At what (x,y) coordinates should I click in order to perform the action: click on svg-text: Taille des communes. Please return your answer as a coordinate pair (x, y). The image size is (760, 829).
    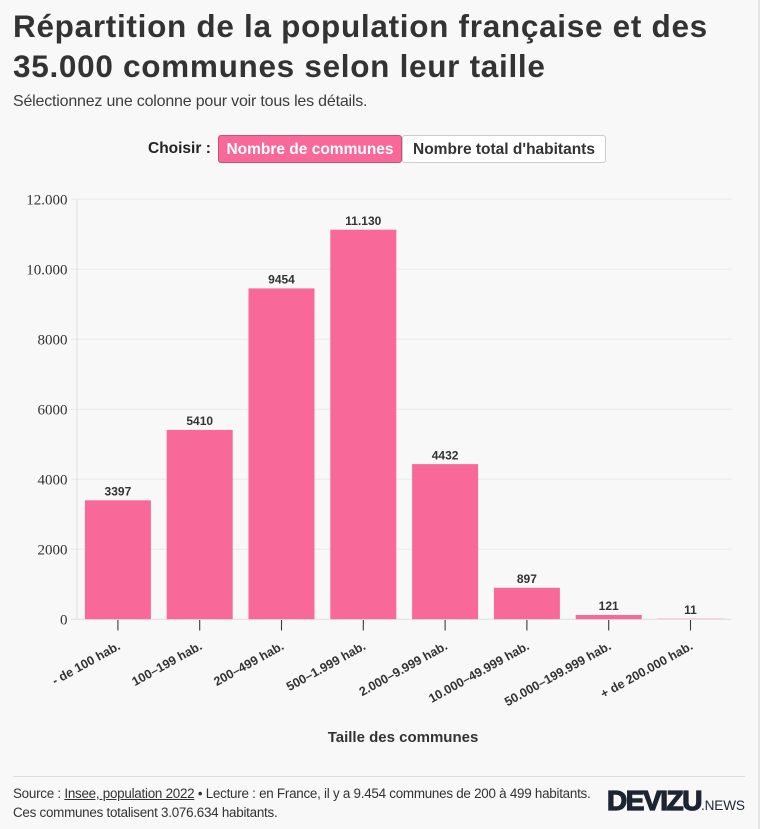
    Looking at the image, I should click on (403, 737).